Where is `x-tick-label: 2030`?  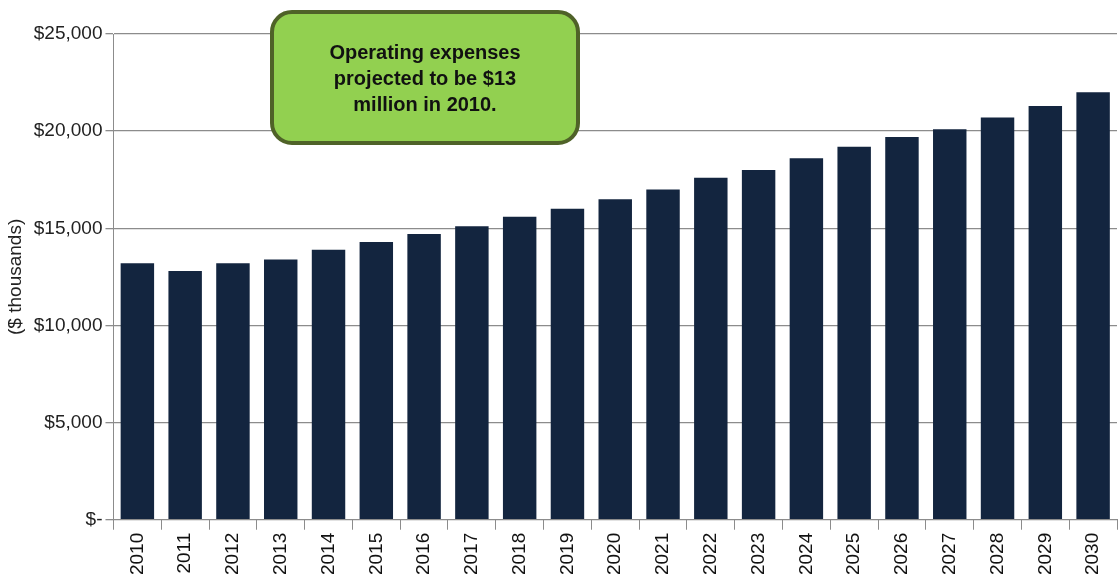
x-tick-label: 2030 is located at coordinates (1092, 554).